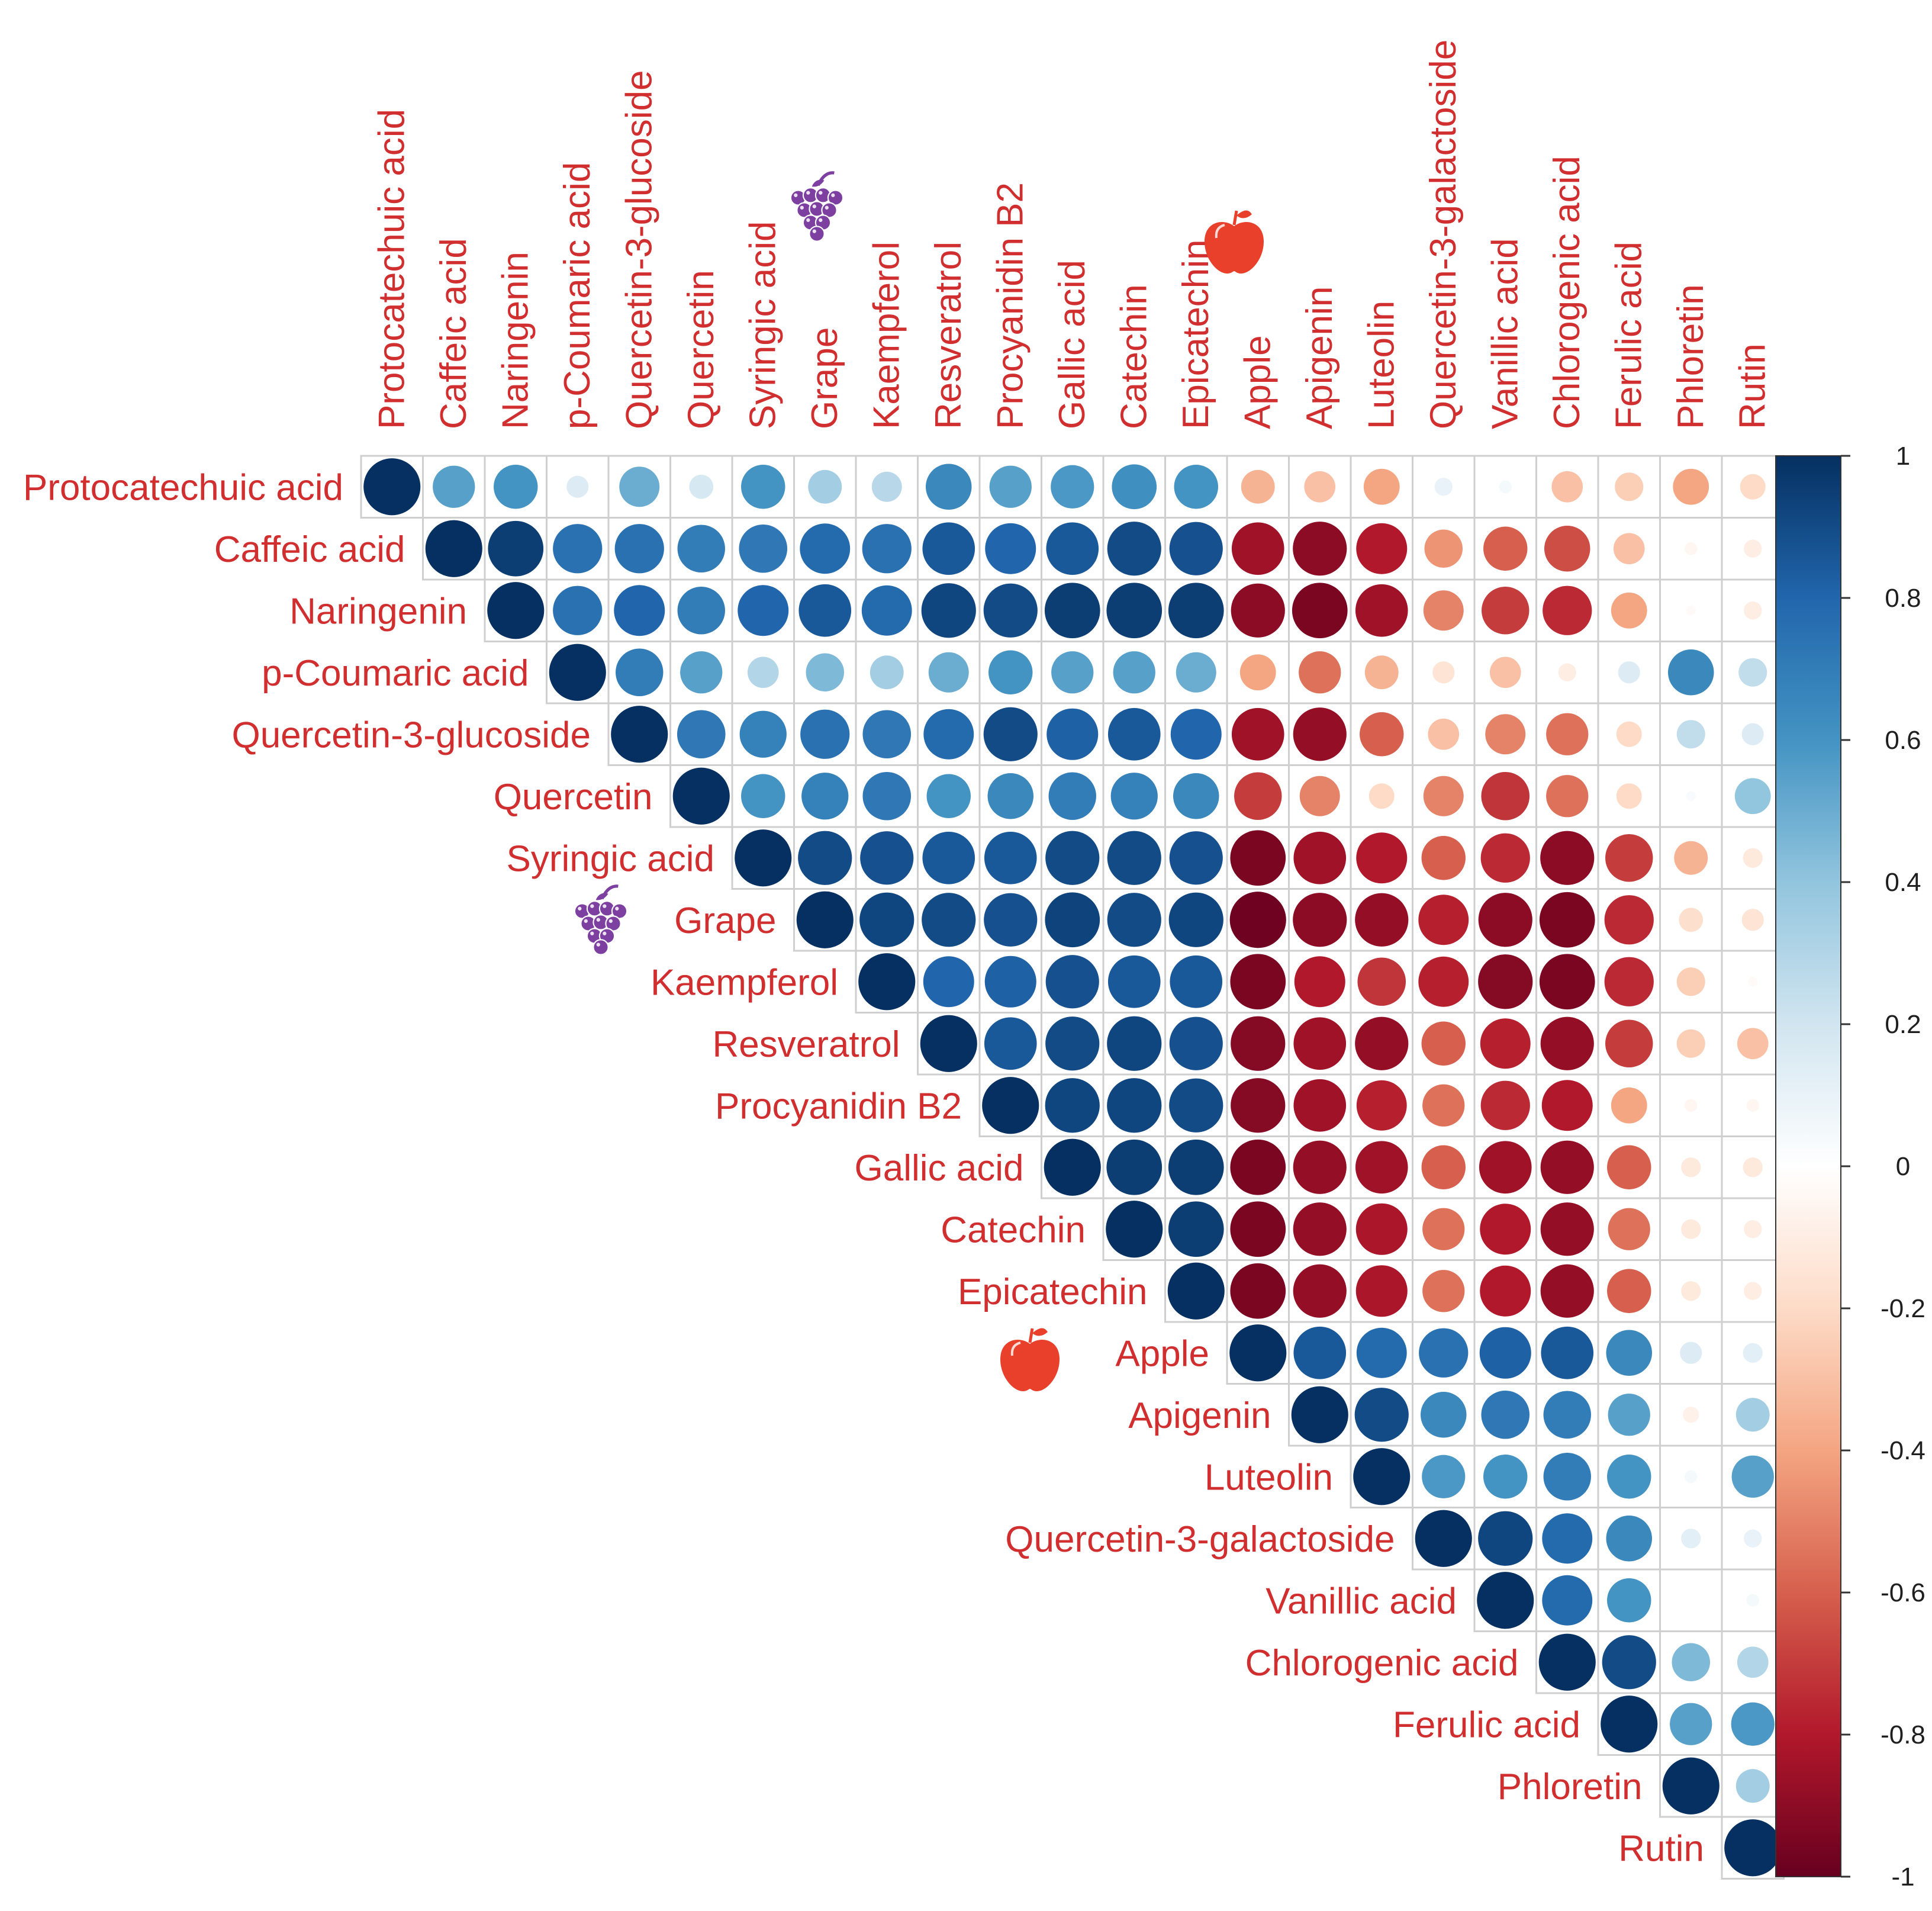 This screenshot has width=1932, height=1911. I want to click on corr-circle-resveratrol-quercetin-3-galactoside, so click(1444, 1043).